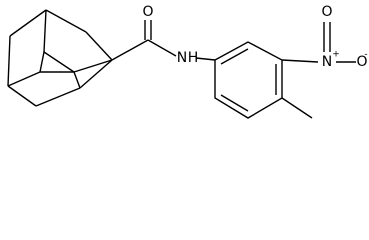  What do you see at coordinates (327, 62) in the screenshot?
I see `nitro-nitrogen: N` at bounding box center [327, 62].